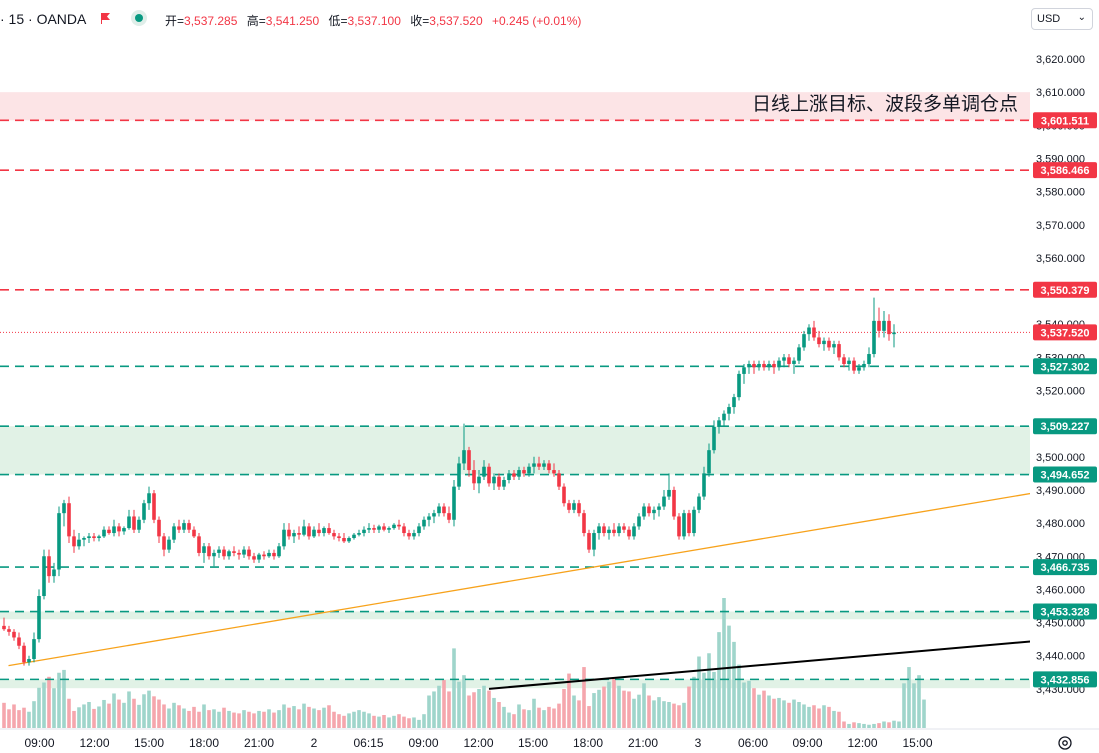 Image resolution: width=1099 pixels, height=753 pixels. Describe the element at coordinates (1060, 624) in the screenshot. I see `y-tick-label: 3,450.000` at that location.